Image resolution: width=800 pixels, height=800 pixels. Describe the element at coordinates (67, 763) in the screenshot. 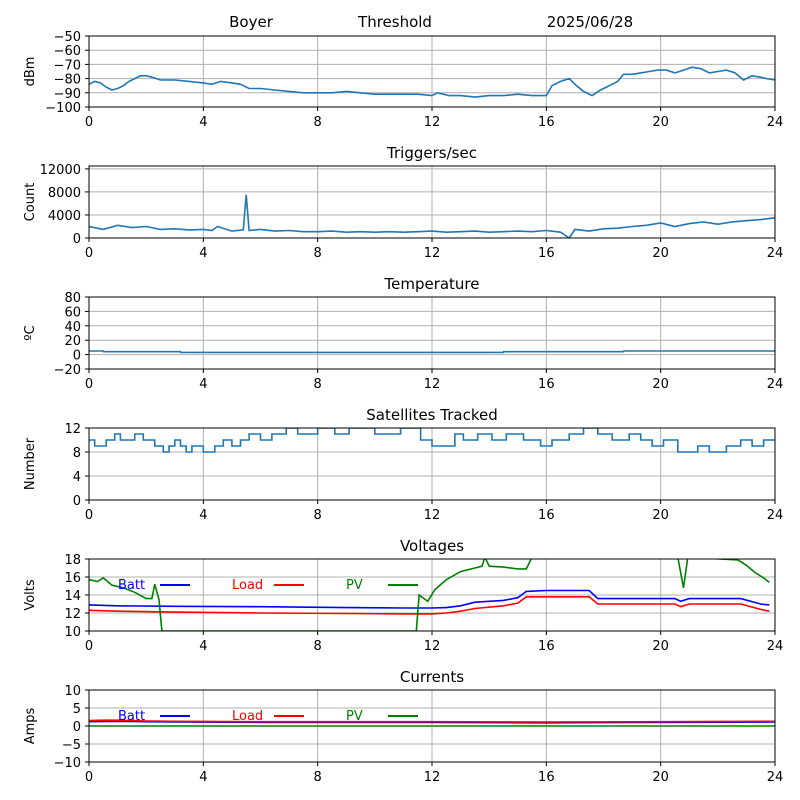

I see `y-tick-label: −10` at that location.